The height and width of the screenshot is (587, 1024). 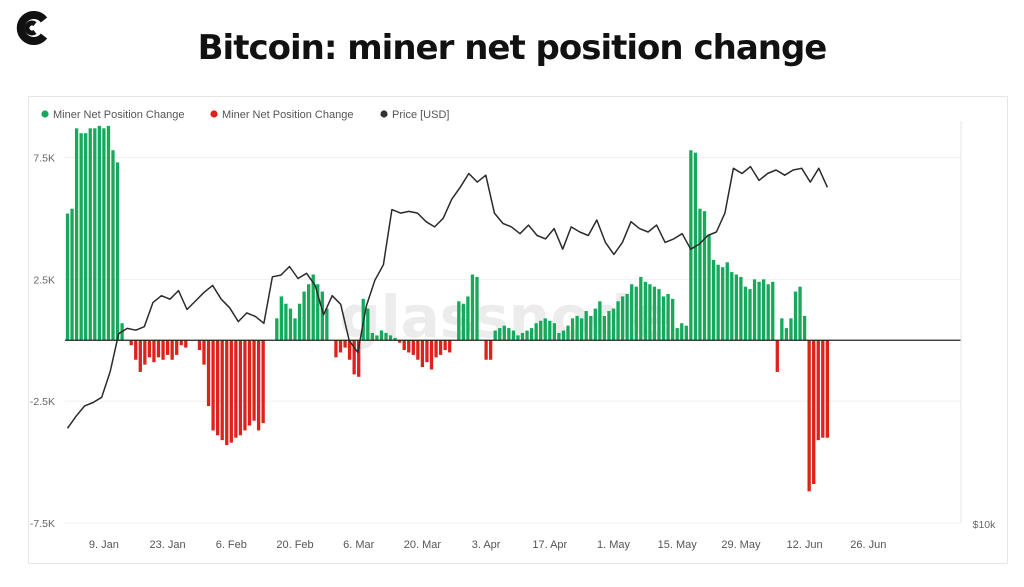 What do you see at coordinates (741, 545) in the screenshot?
I see `x-tick-label: 29. May` at bounding box center [741, 545].